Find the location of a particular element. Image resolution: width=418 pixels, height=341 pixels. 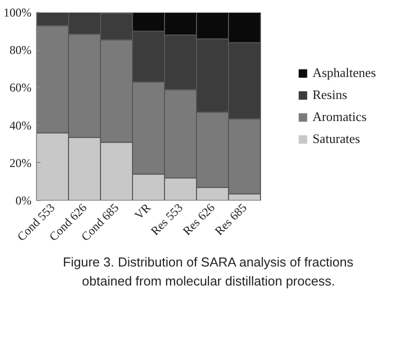

y-tick-label: 0% is located at coordinates (24, 201).